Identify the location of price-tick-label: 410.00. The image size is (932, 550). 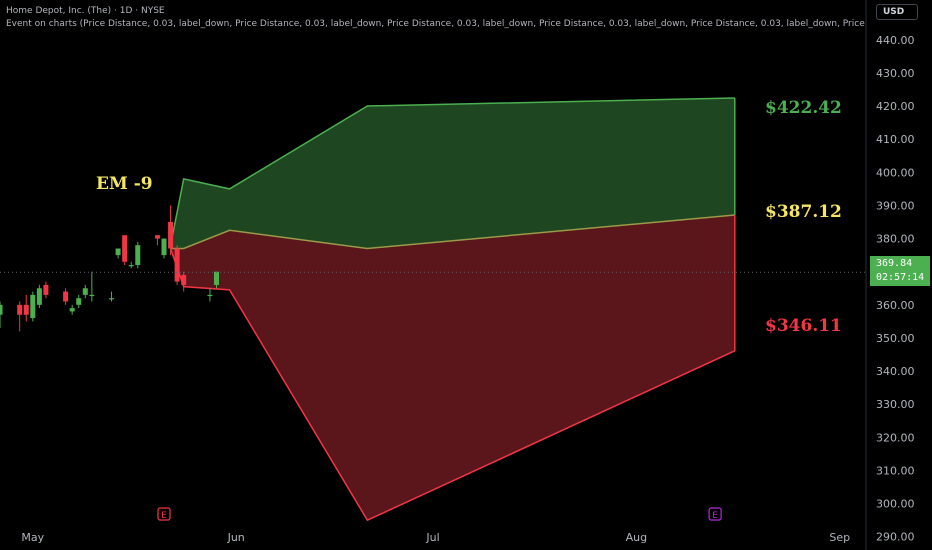
(895, 139).